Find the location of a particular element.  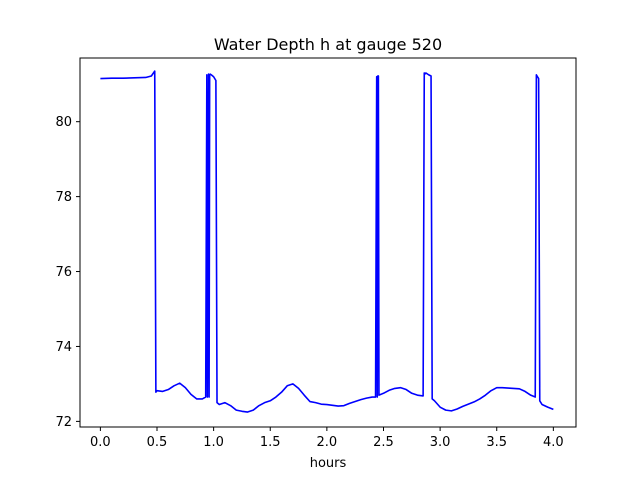

y-tick-label: 72 is located at coordinates (63, 422).